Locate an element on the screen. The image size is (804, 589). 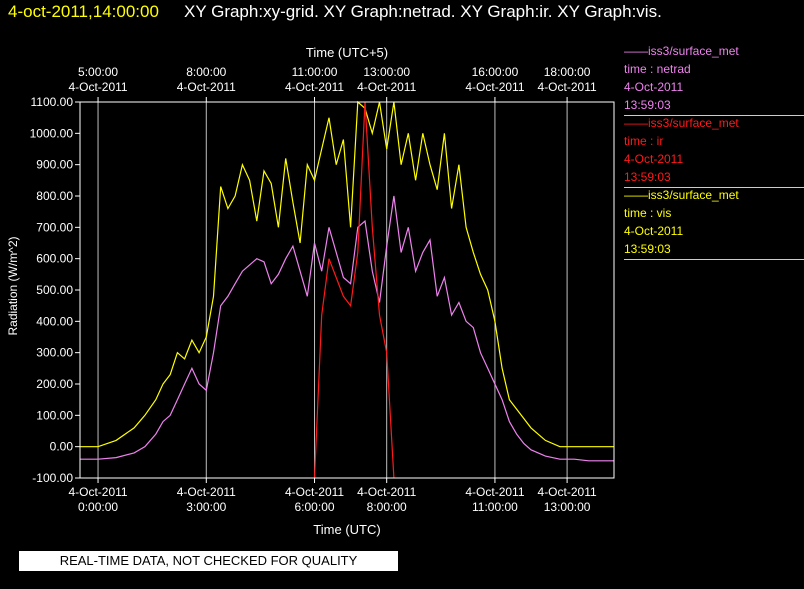
header-timestamp: 4-oct-2011,14:00:00 is located at coordinates (83, 11).